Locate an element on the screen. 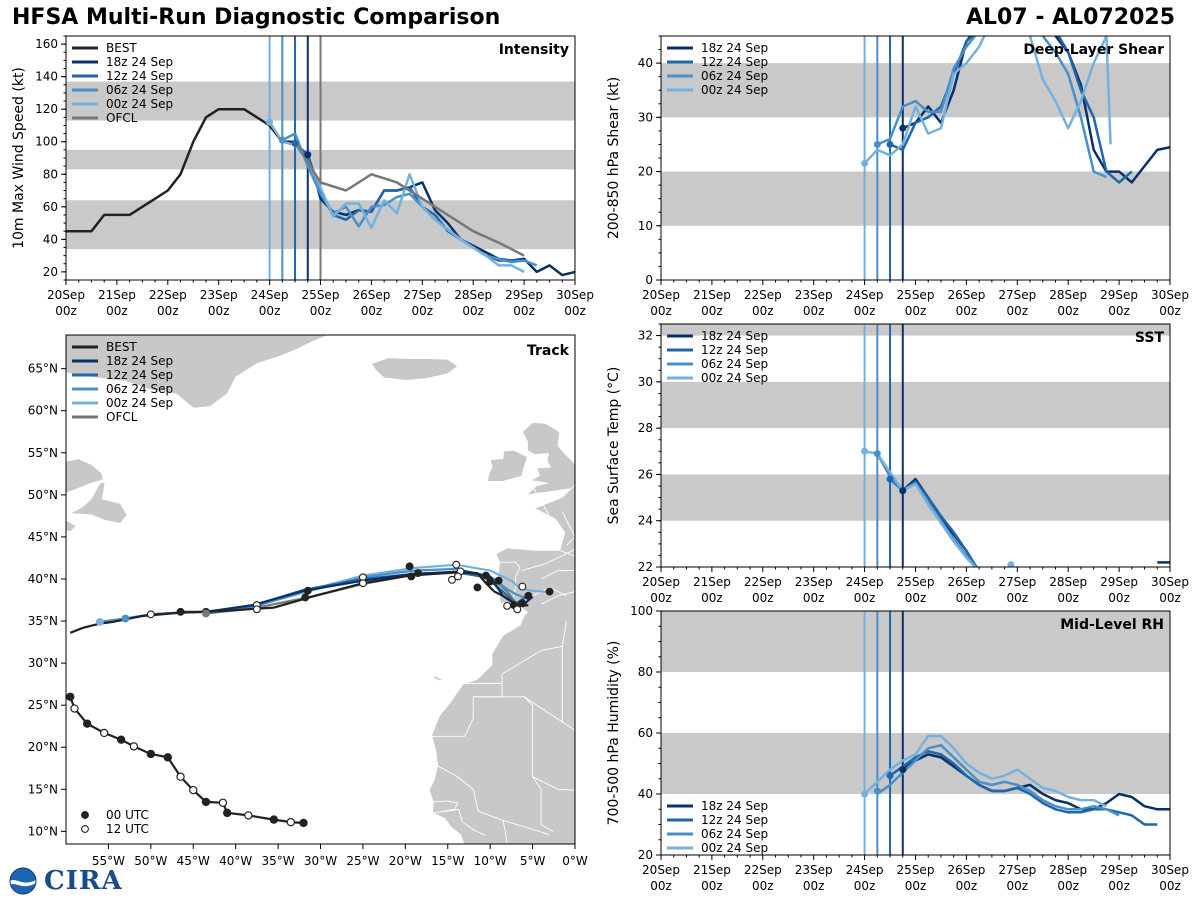  lon-label: 45°W is located at coordinates (193, 861).